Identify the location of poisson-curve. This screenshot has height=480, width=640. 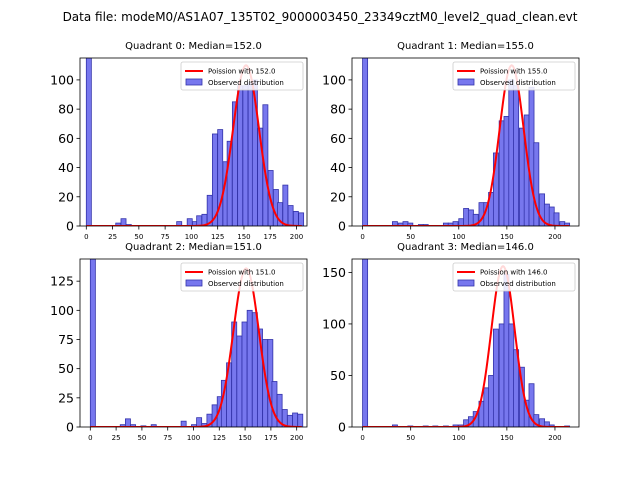
(466, 346).